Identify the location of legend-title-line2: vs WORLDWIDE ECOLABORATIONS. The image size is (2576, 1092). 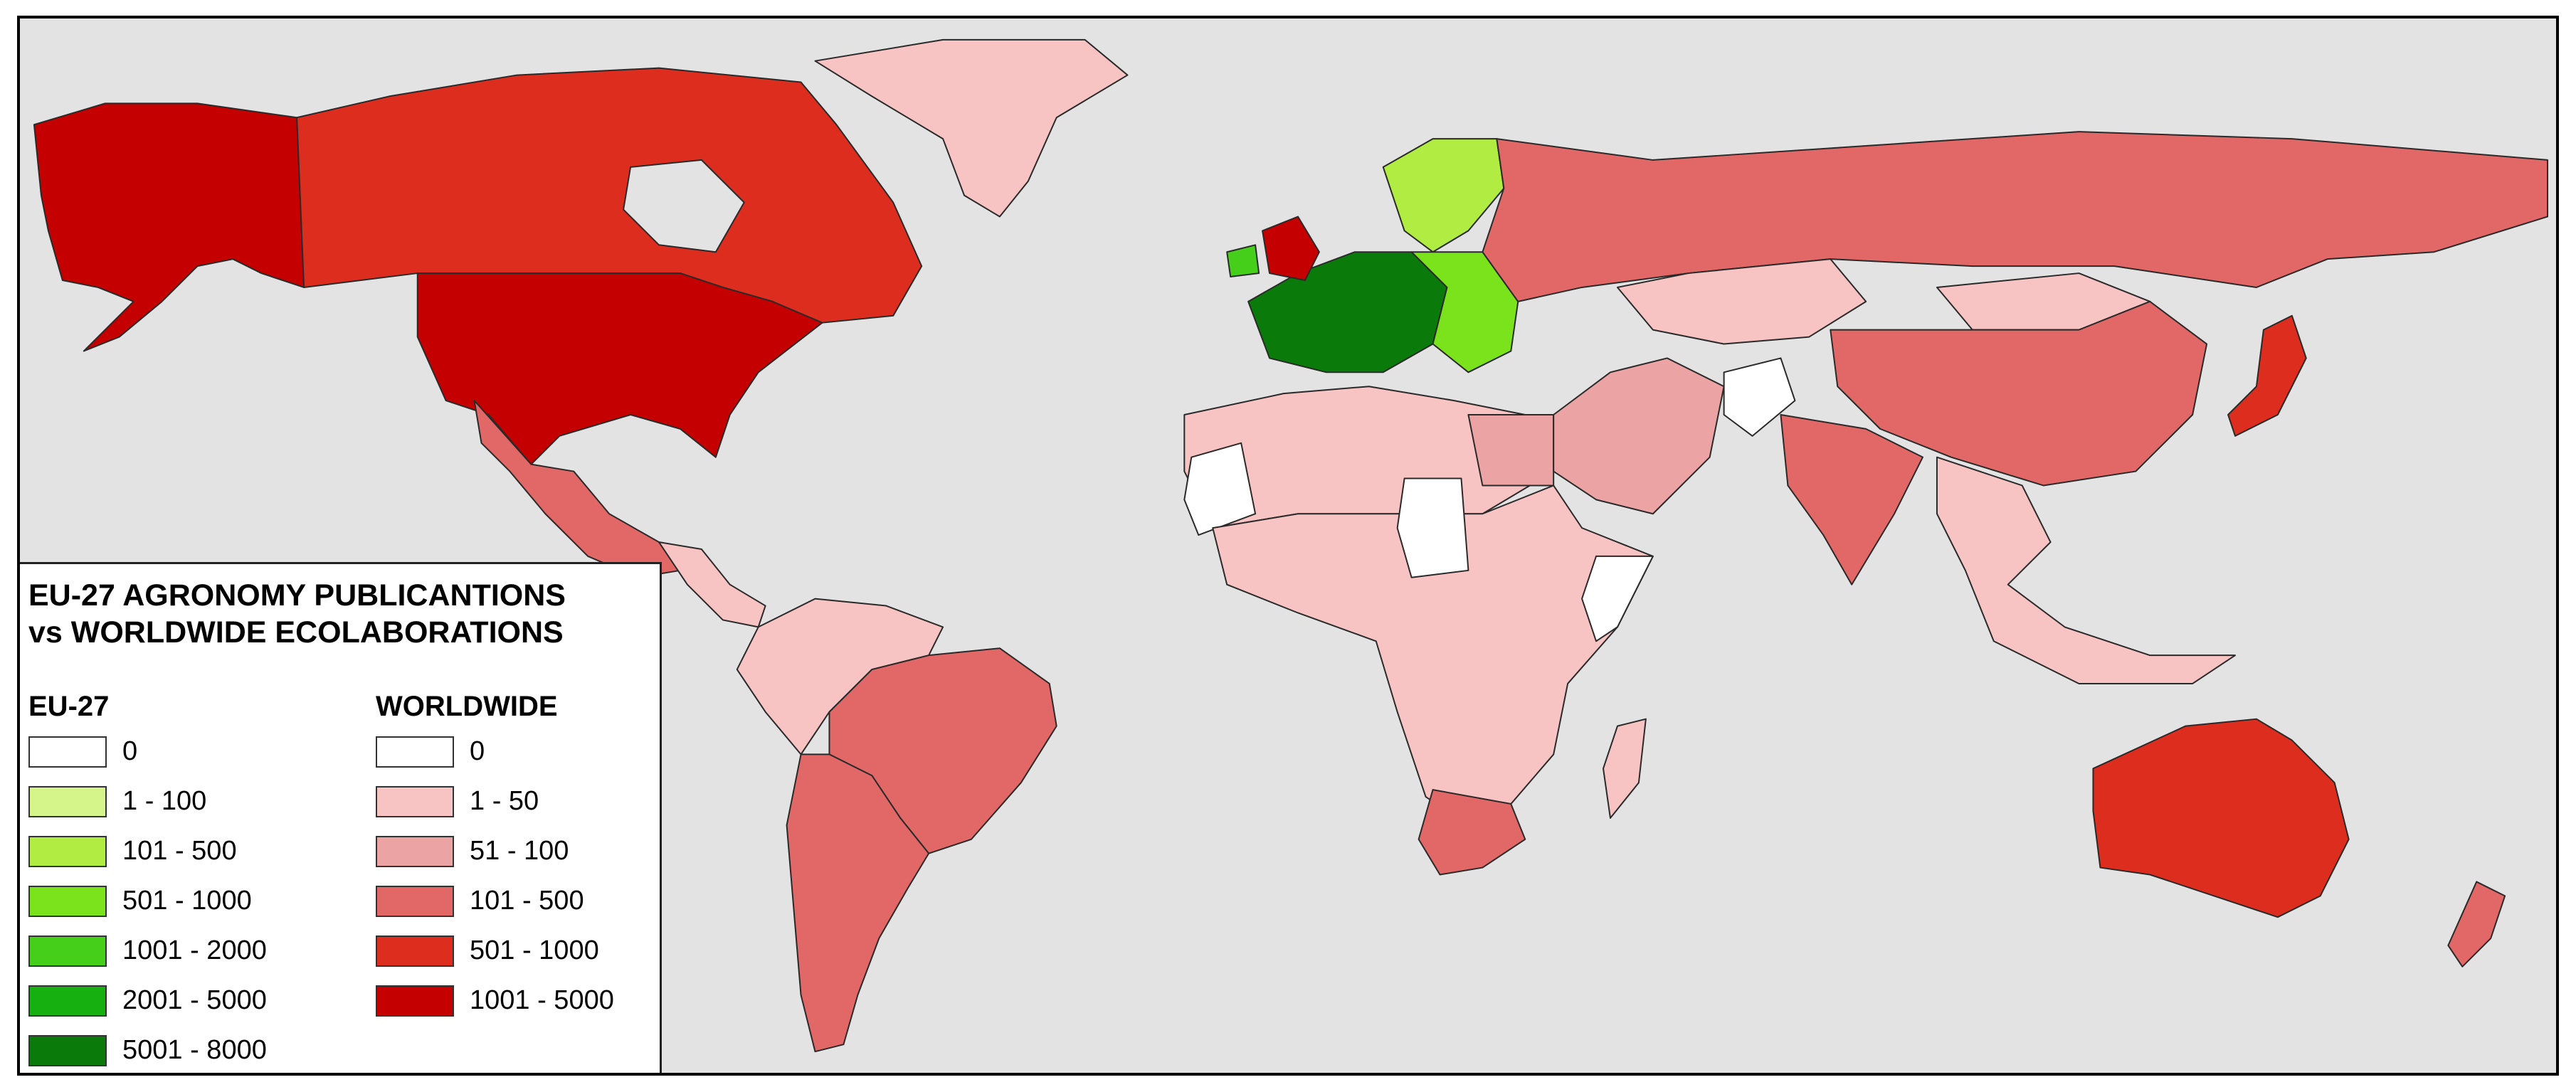
(296, 632).